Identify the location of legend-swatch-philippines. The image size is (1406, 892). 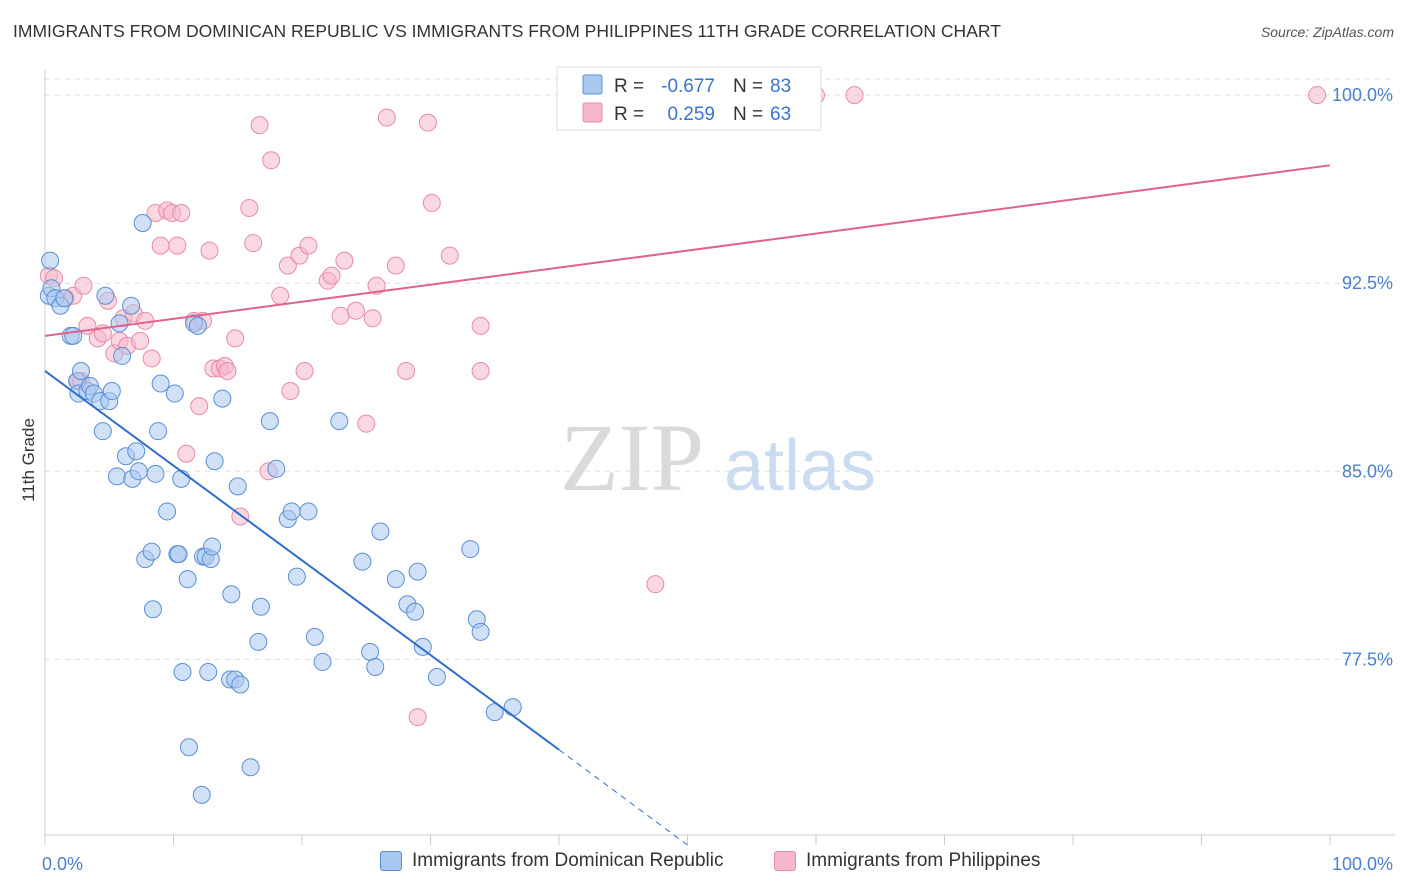
(785, 861).